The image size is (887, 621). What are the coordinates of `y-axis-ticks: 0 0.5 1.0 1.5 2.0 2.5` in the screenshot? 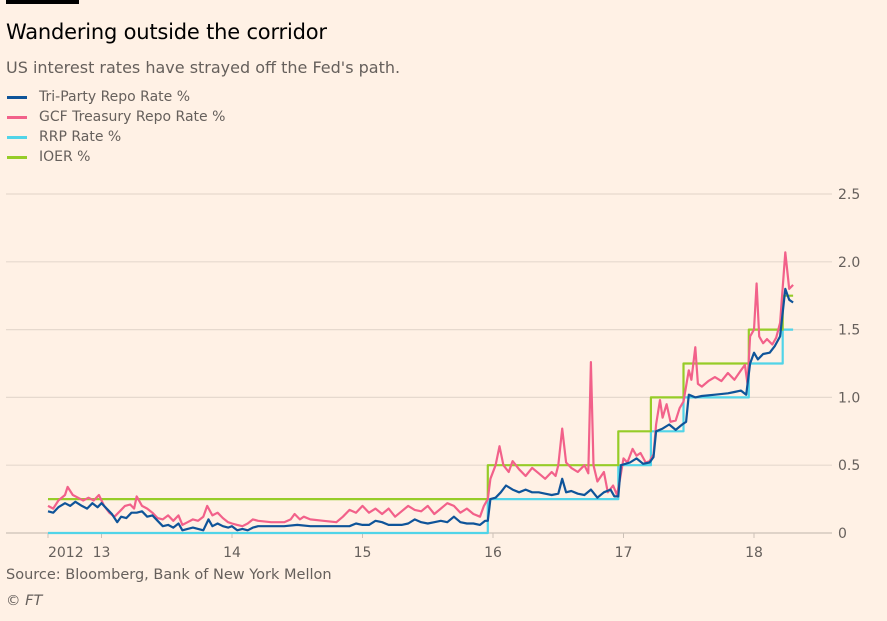 It's located at (849, 364).